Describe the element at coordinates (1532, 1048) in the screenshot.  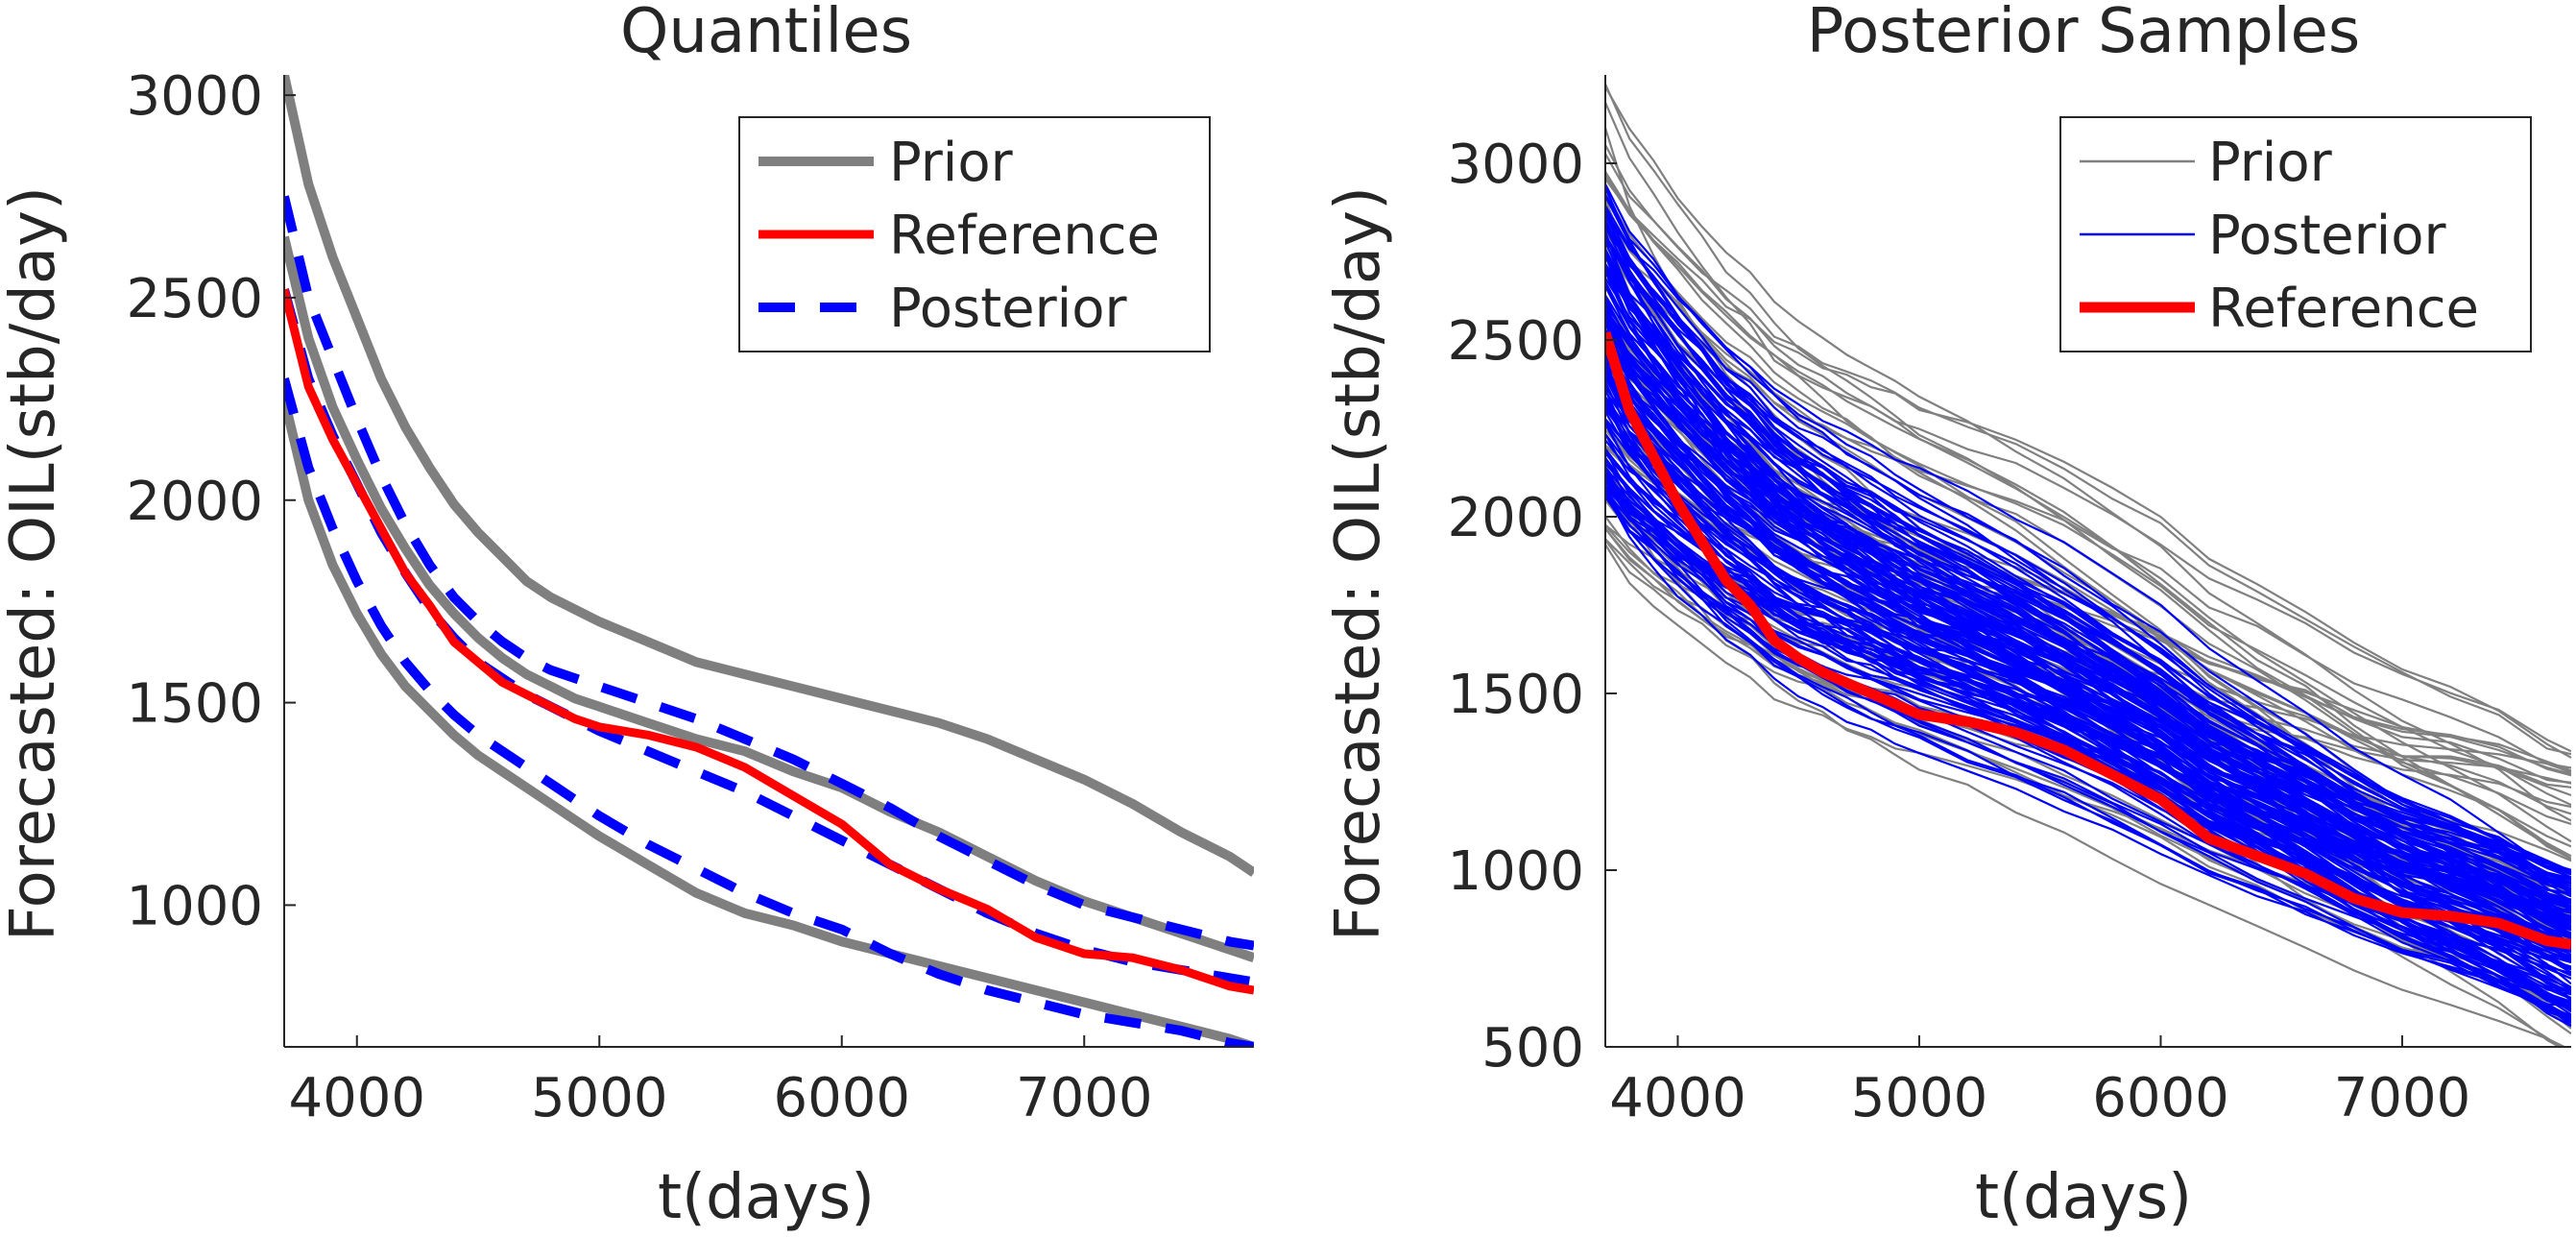
I see `y-tick-label: 500` at that location.